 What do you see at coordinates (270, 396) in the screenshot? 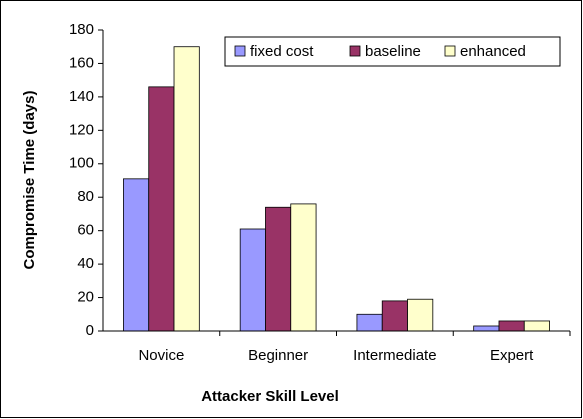
I see `x-axis-label: Attacker Skill Level` at bounding box center [270, 396].